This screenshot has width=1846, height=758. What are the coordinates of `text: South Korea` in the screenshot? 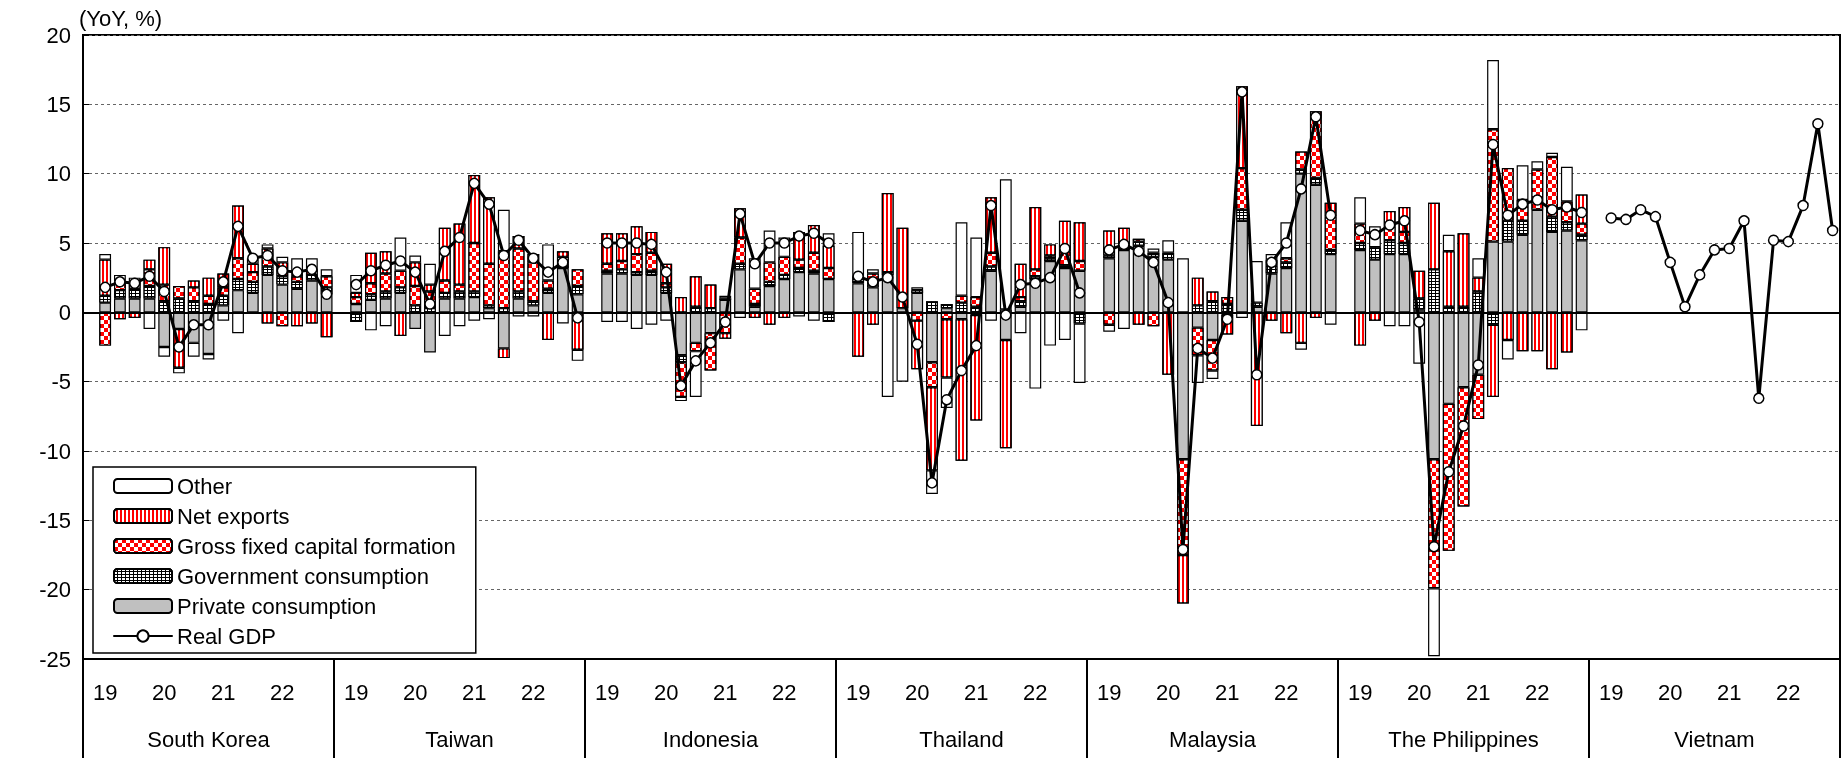 It's located at (209, 739).